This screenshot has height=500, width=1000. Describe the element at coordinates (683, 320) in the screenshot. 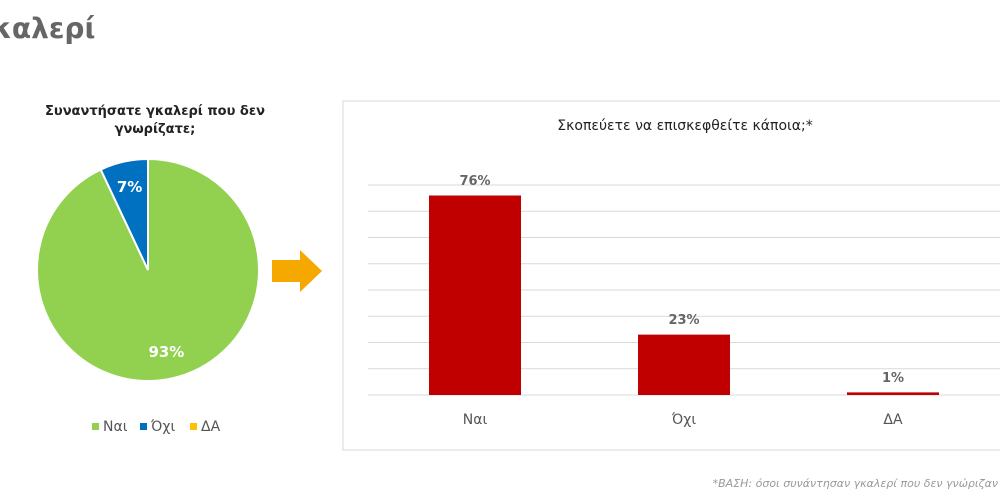

I see `data-label: 23%` at that location.